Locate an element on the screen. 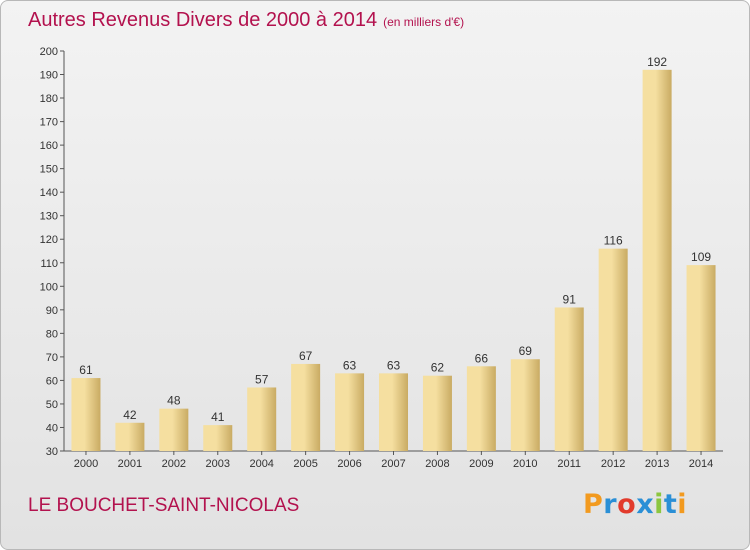 This screenshot has height=550, width=750. bar-2006 is located at coordinates (350, 412).